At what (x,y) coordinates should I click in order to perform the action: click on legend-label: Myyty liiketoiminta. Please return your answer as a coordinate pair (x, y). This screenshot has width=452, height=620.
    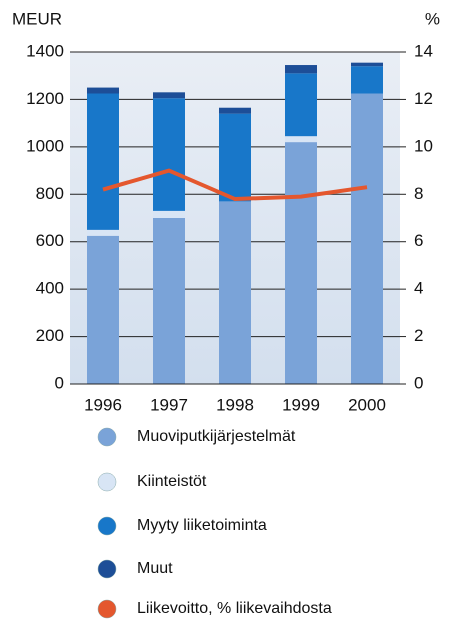
    Looking at the image, I should click on (202, 525).